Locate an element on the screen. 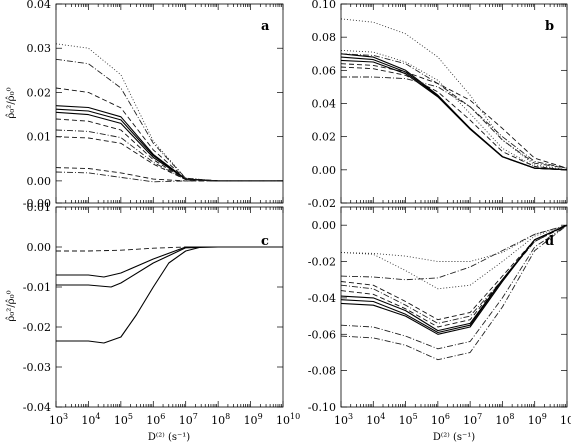 The width and height of the screenshot is (571, 444). panel-letter: a is located at coordinates (265, 26).